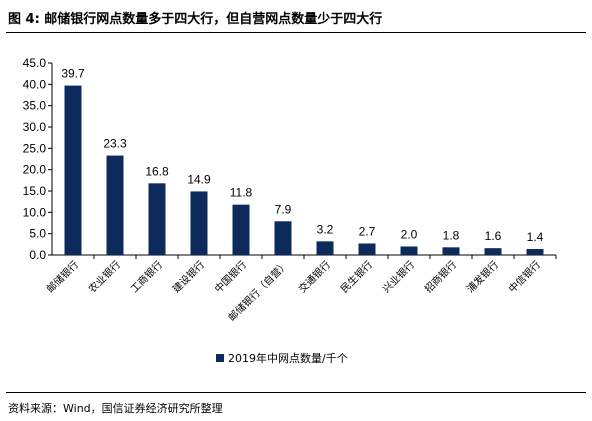  What do you see at coordinates (409, 234) in the screenshot?
I see `data-label: 2.0` at bounding box center [409, 234].